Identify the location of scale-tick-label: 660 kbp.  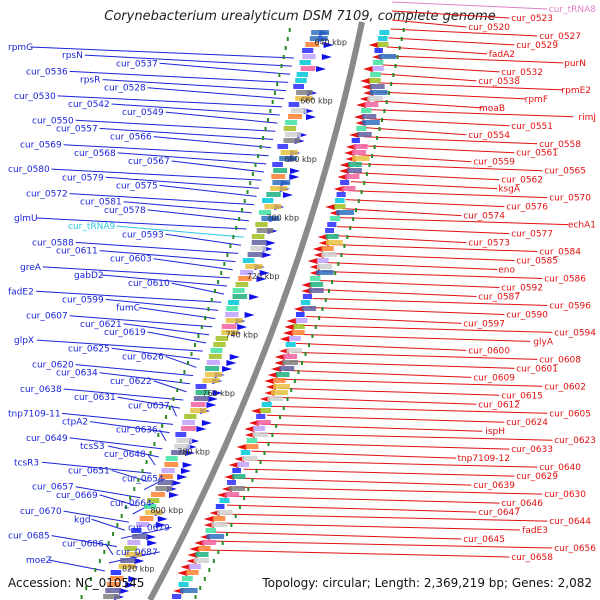
(316, 101).